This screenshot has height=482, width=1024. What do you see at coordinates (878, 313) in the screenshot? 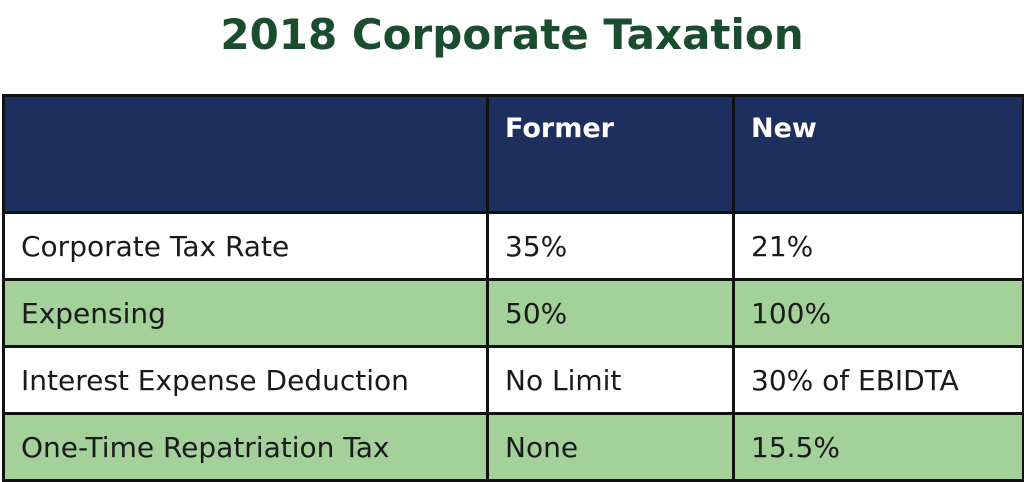
I see `new-value: 100%` at bounding box center [878, 313].